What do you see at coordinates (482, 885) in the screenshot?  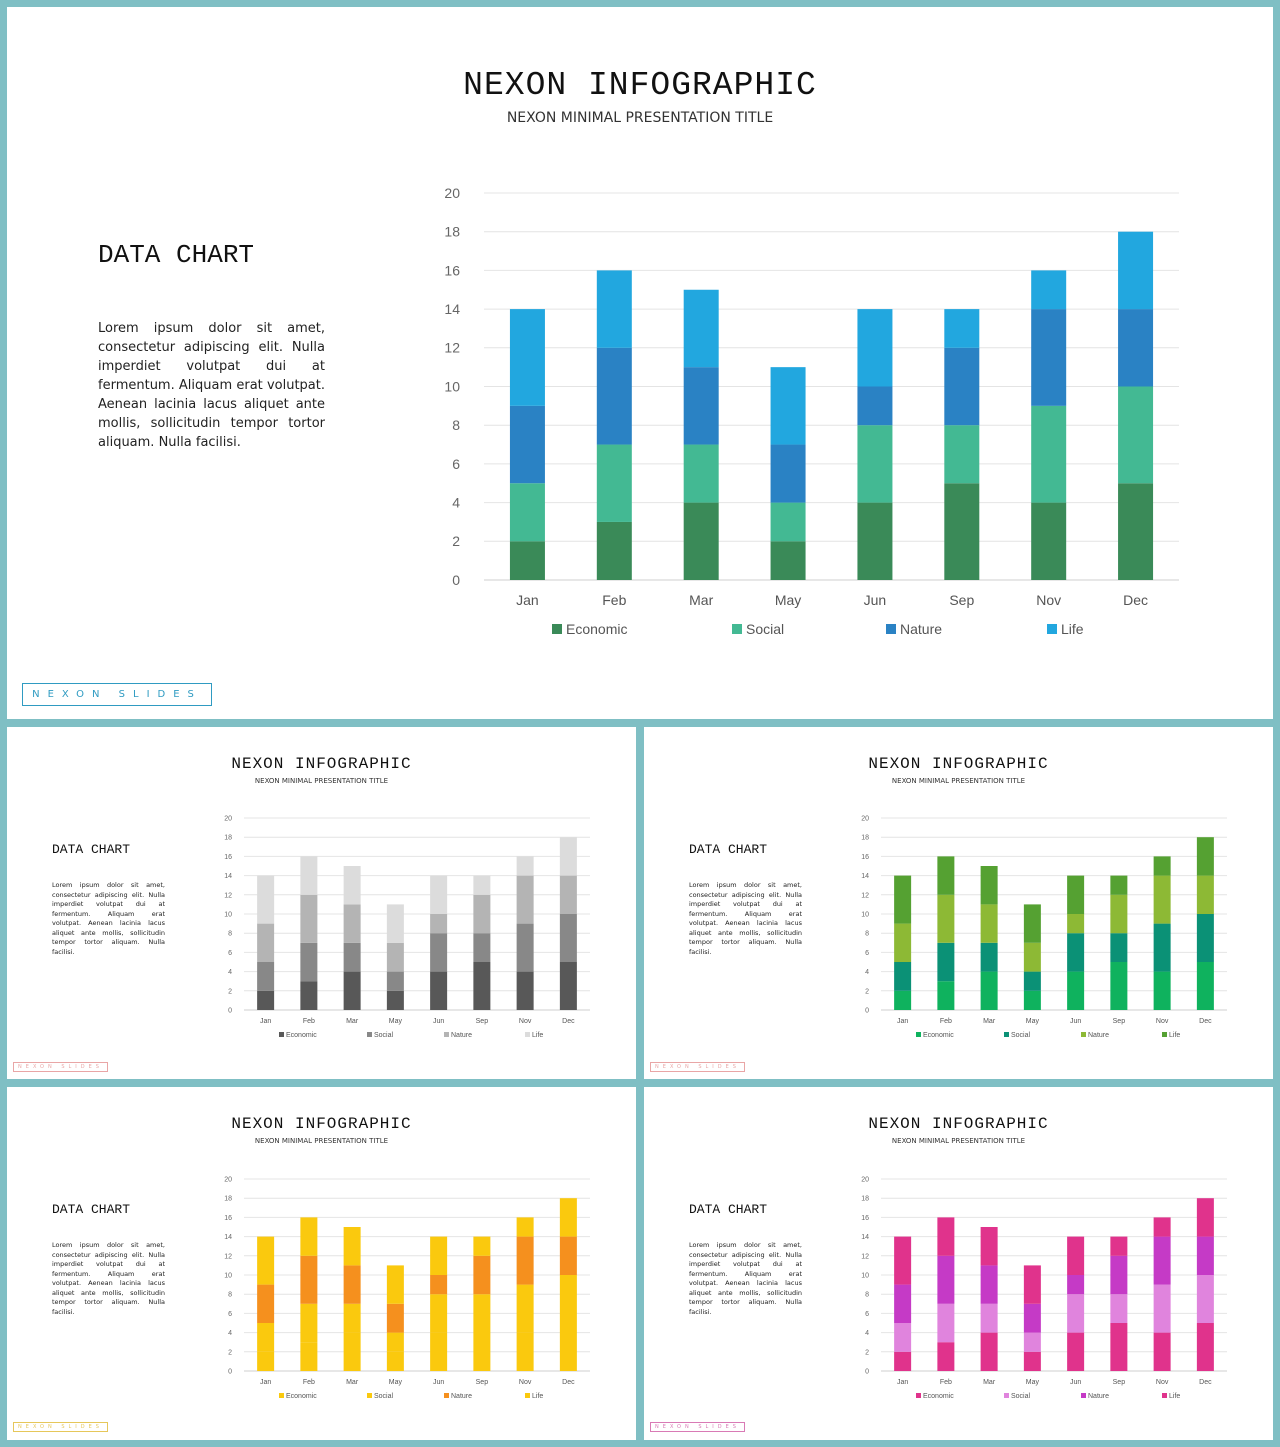 I see `bar-life-sep` at bounding box center [482, 885].